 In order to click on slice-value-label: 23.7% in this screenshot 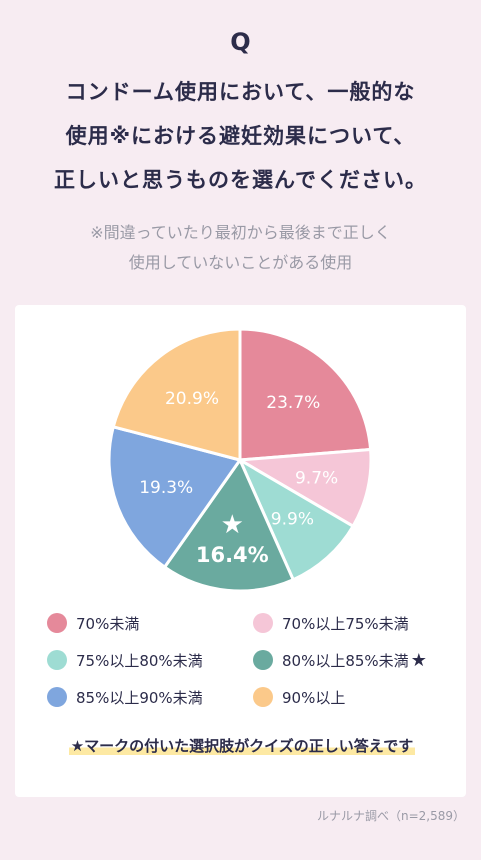, I will do `click(293, 403)`.